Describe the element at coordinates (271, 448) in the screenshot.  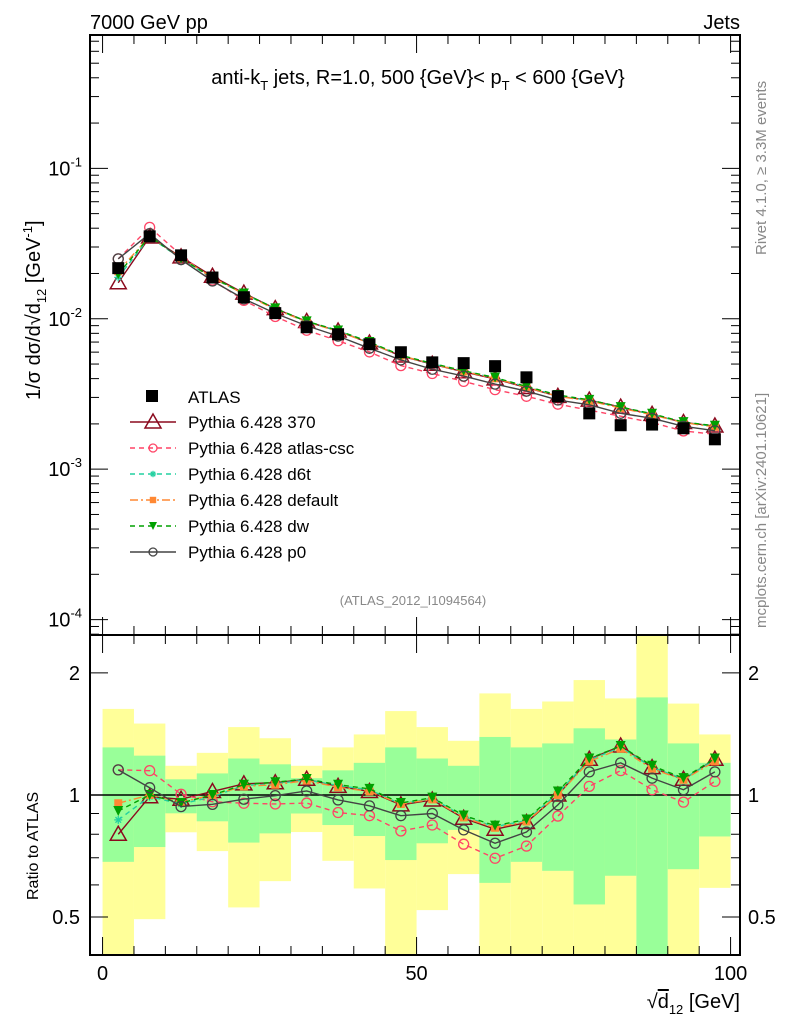
I see `legend-label: Pythia 6.428 atlas-csc` at that location.